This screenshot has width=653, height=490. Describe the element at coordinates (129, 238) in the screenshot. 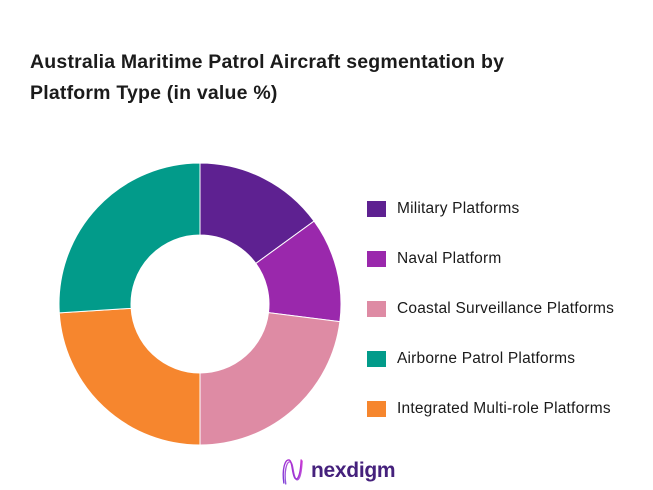

I see `donut-segment-airborne-patrol-platforms` at that location.